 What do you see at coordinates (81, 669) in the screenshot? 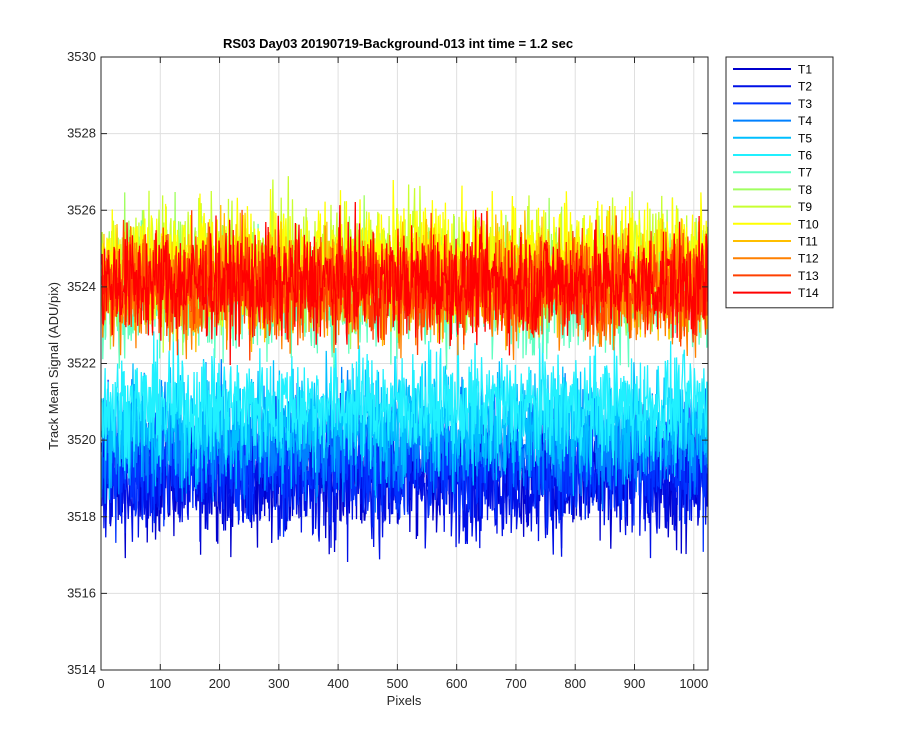
I see `y-tick-label: 3514` at bounding box center [81, 669].